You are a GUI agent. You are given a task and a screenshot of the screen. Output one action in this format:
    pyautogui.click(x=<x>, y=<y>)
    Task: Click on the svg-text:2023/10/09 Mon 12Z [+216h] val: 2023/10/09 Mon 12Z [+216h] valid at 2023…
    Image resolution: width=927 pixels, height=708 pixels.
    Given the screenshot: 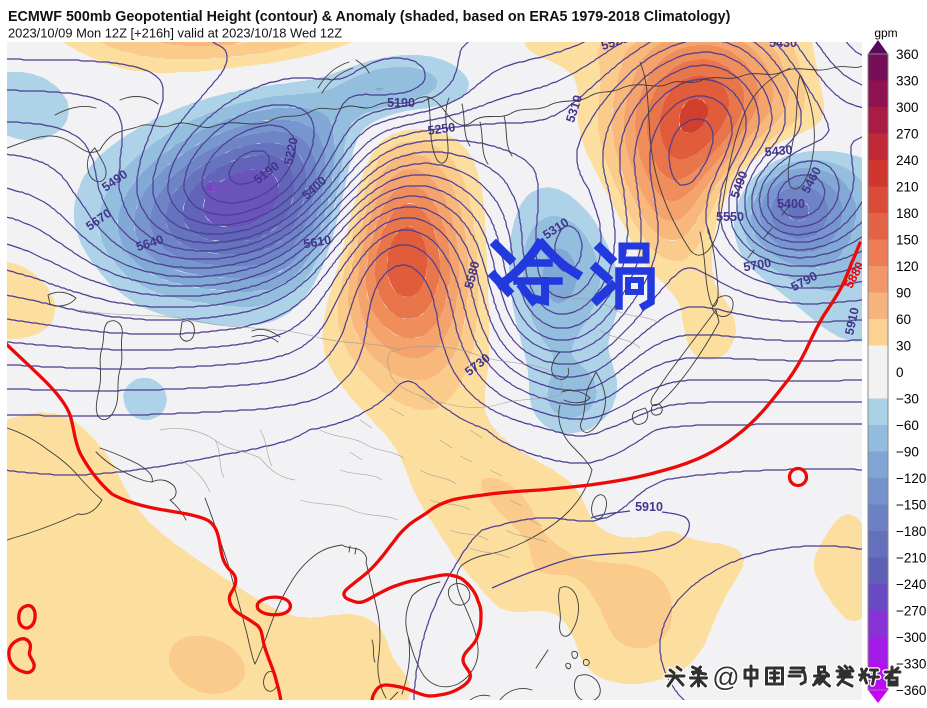 What is the action you would take?
    pyautogui.click(x=175, y=33)
    